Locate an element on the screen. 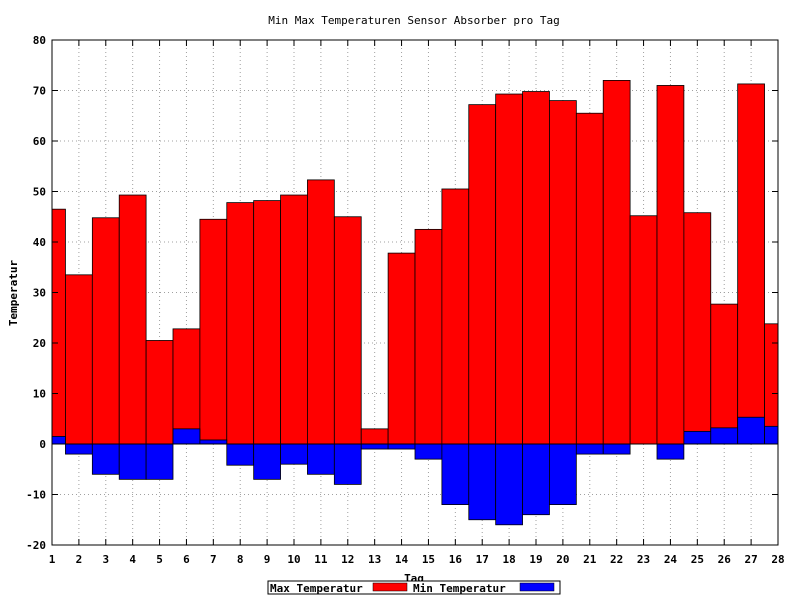 This screenshot has height=600, width=800. legend-box is located at coordinates (414, 587).